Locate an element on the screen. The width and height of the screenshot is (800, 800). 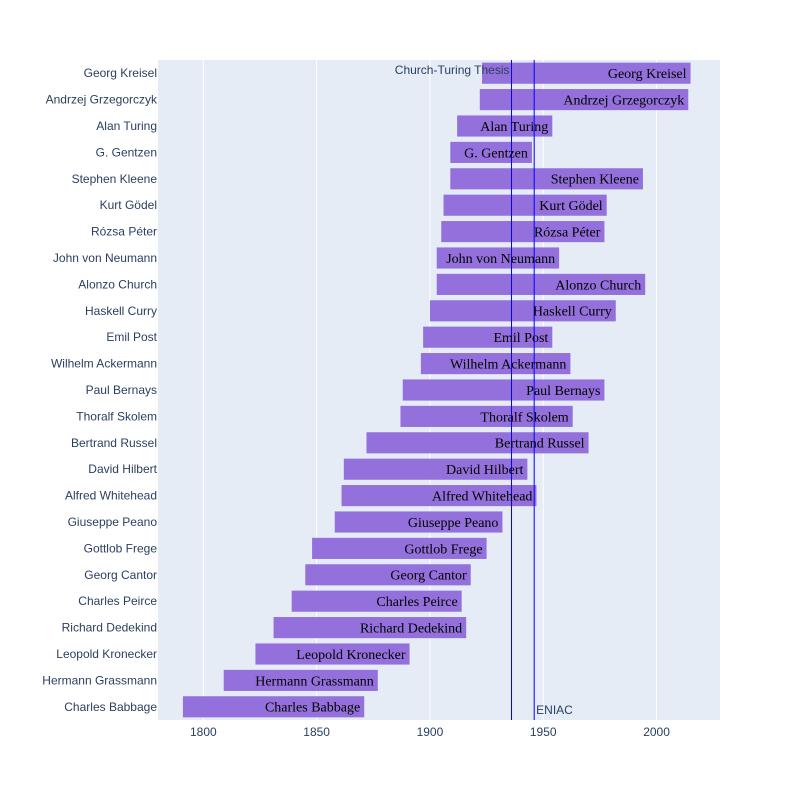
y-tick-label: Wilhelm Ackermann is located at coordinates (104, 364).